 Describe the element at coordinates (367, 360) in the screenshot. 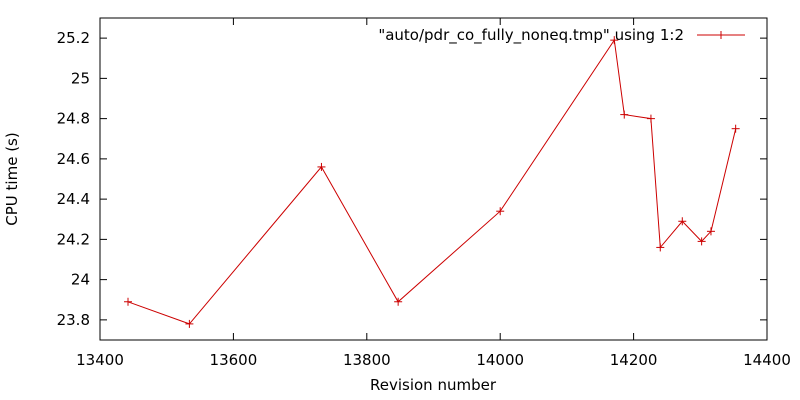

I see `x-tick-label: 13800` at that location.